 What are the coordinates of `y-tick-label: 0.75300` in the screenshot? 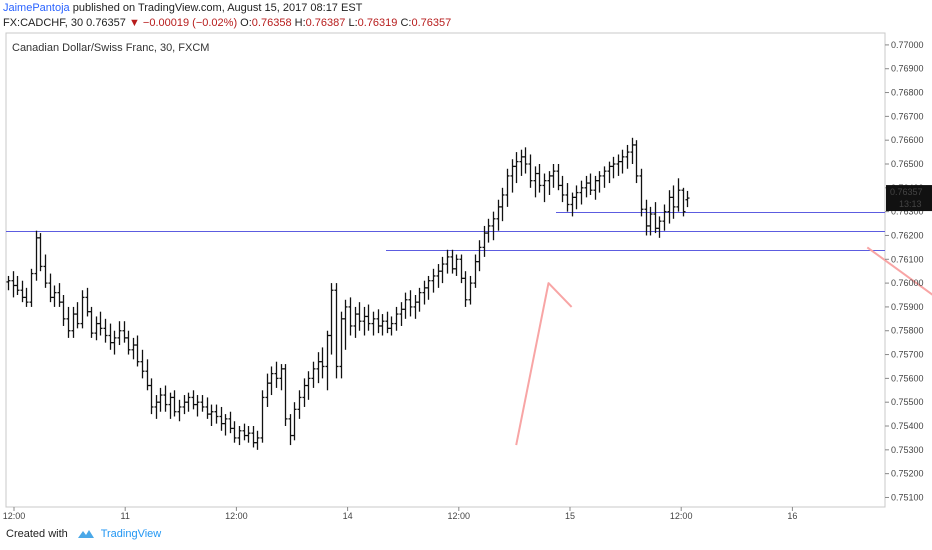 It's located at (907, 450).